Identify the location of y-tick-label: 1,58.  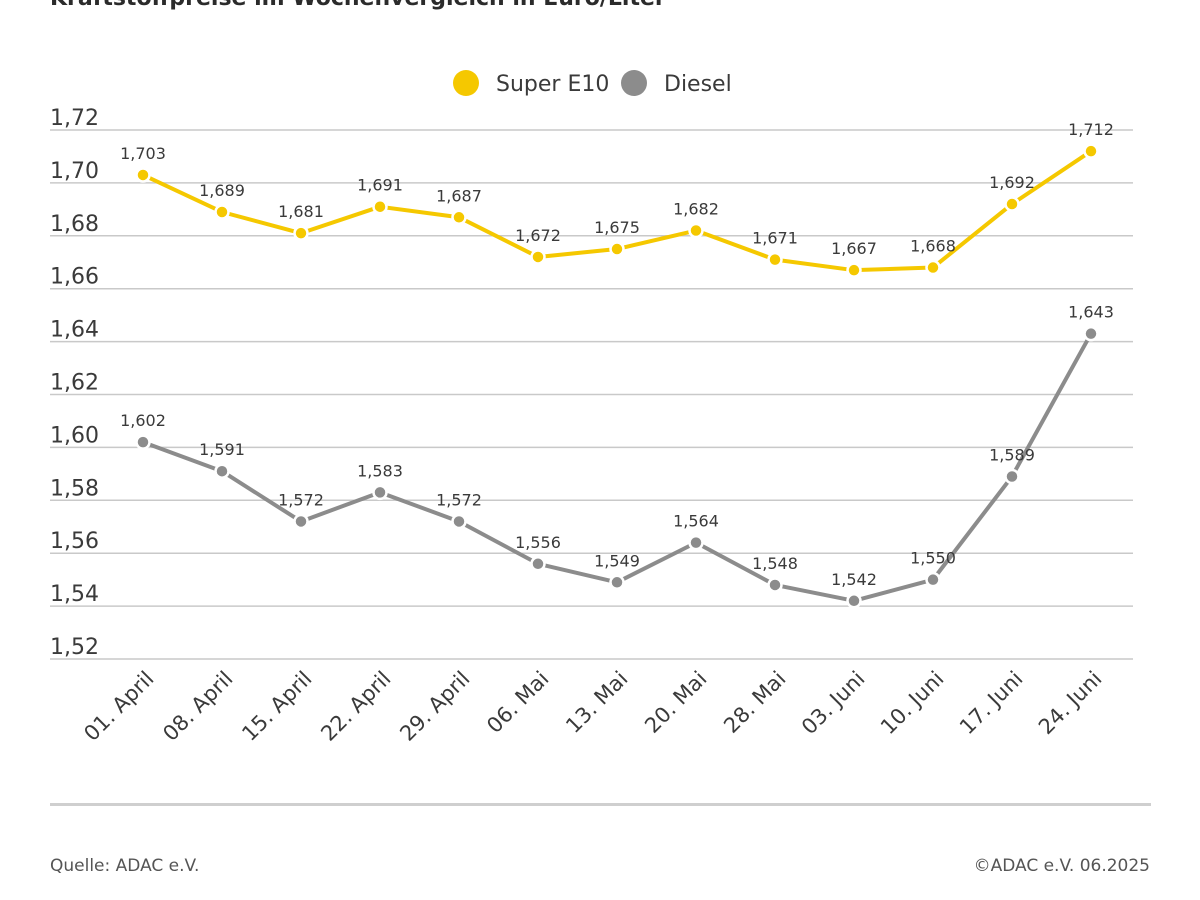
(74, 488).